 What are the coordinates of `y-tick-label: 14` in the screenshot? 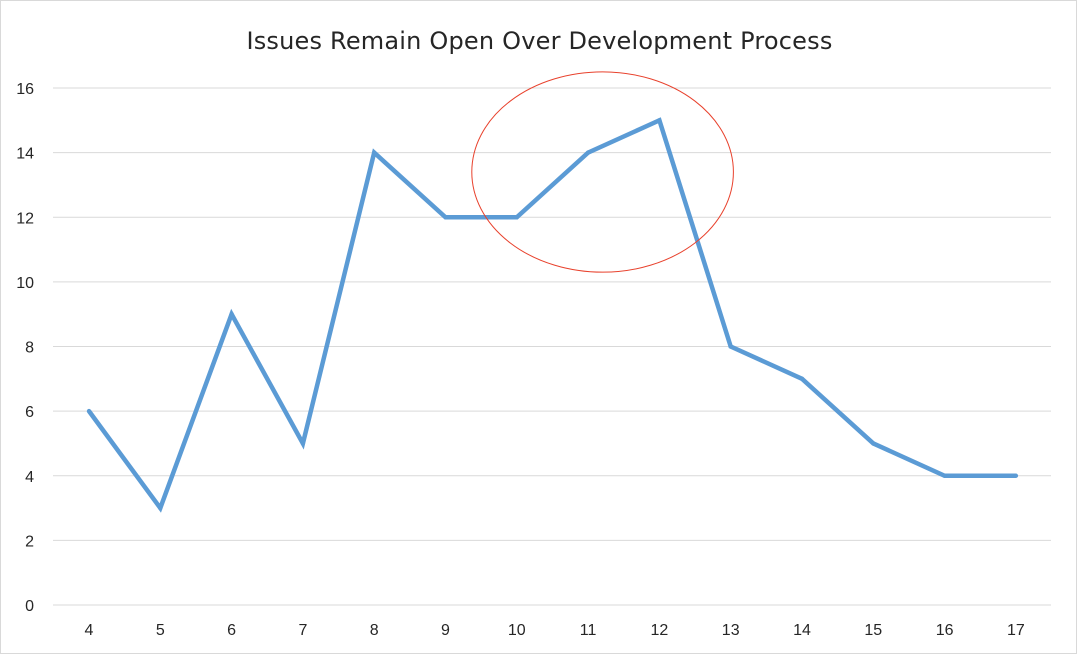 It's located at (25, 154).